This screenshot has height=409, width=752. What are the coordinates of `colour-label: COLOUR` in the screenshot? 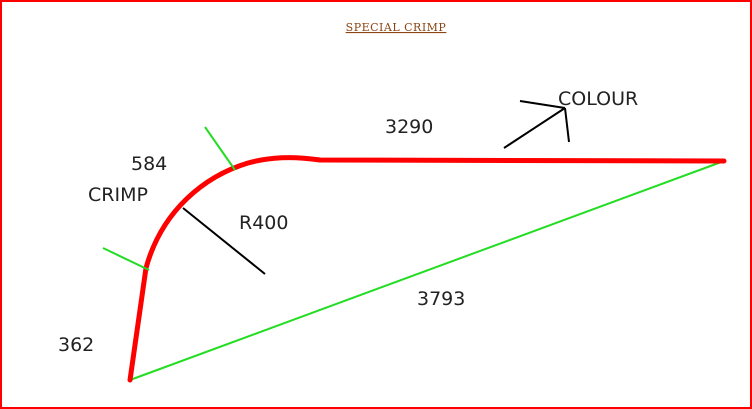 It's located at (598, 99).